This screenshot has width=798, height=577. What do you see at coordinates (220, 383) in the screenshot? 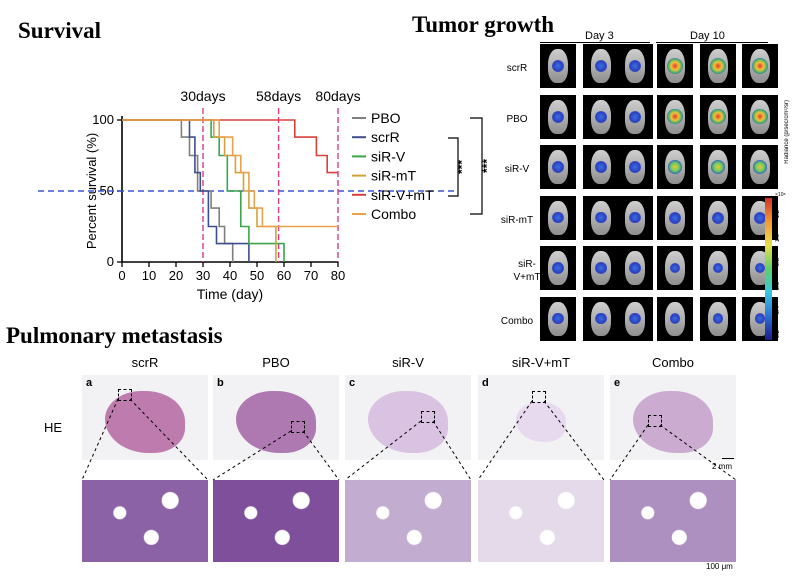
I see `panel-letter: b` at bounding box center [220, 383].